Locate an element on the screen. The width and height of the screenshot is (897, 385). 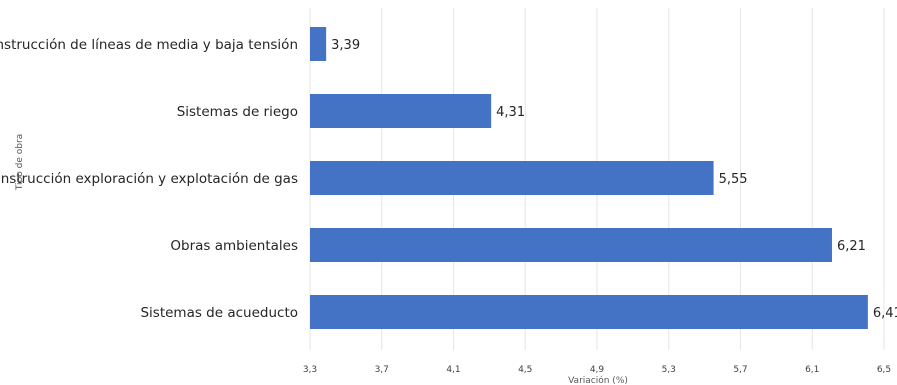
x-tick-label: 4,9 is located at coordinates (597, 370).